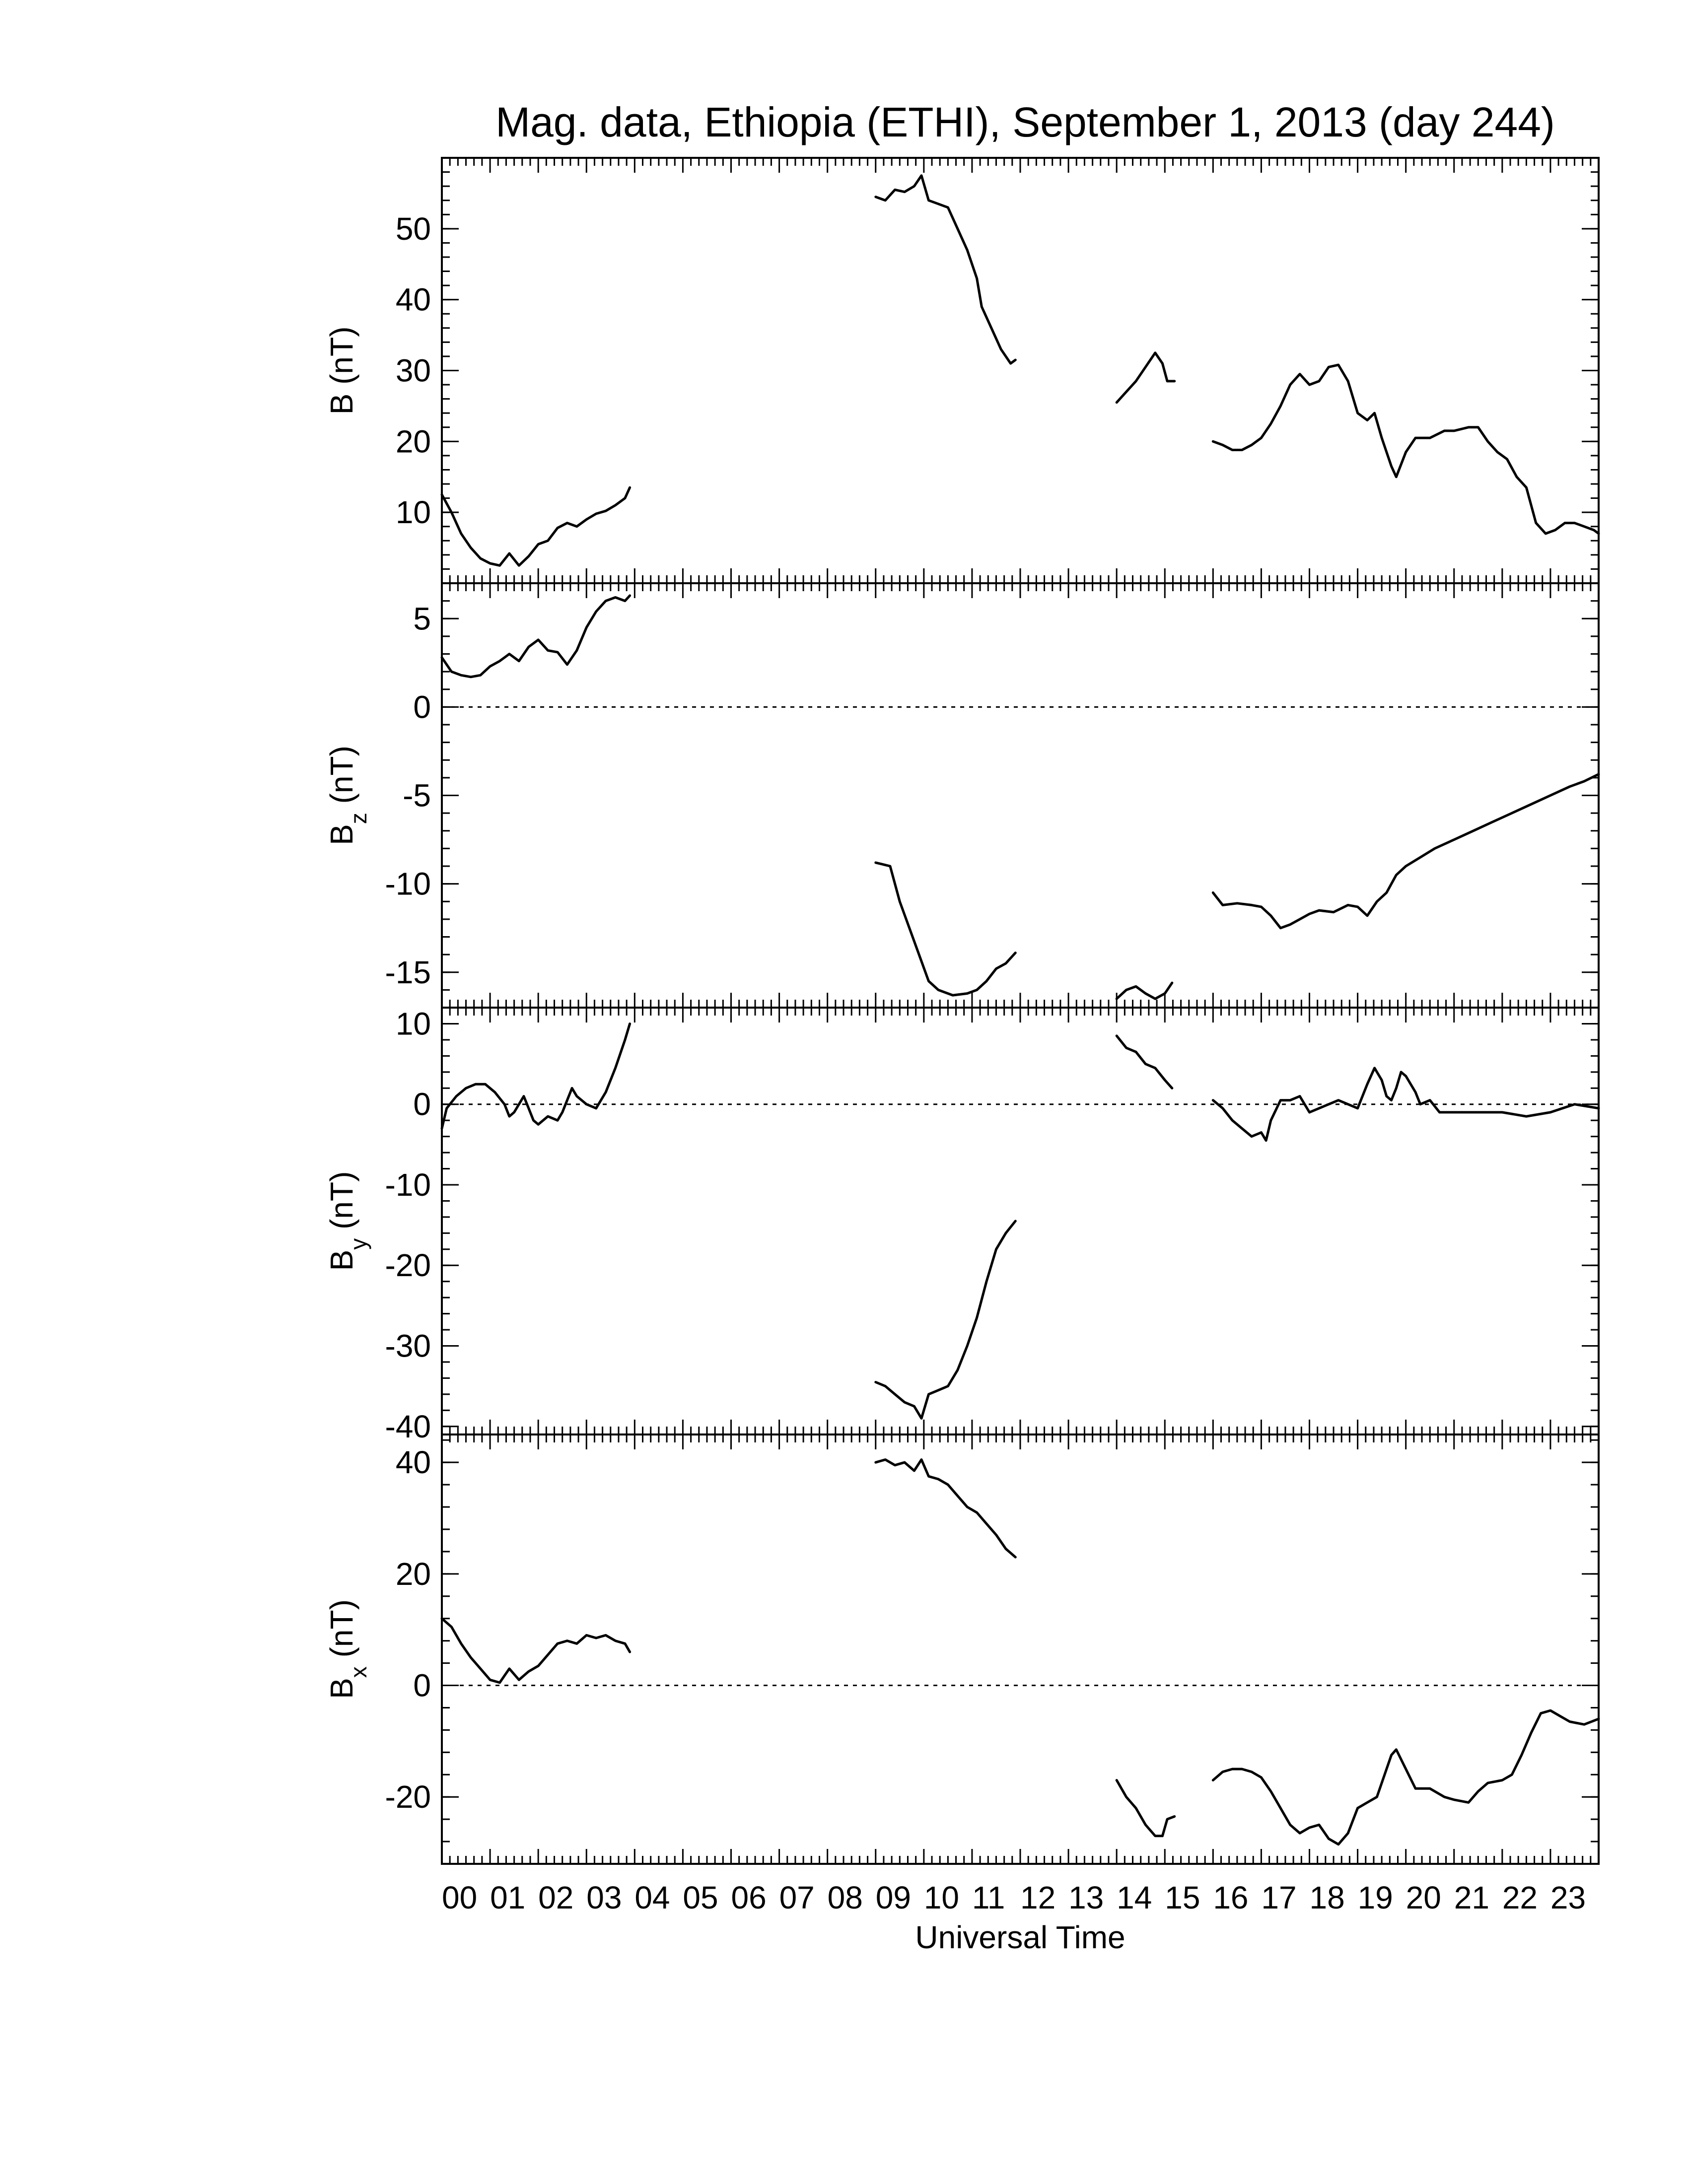 Image resolution: width=1688 pixels, height=2184 pixels. Describe the element at coordinates (459, 1897) in the screenshot. I see `x-tick-label: 00` at that location.